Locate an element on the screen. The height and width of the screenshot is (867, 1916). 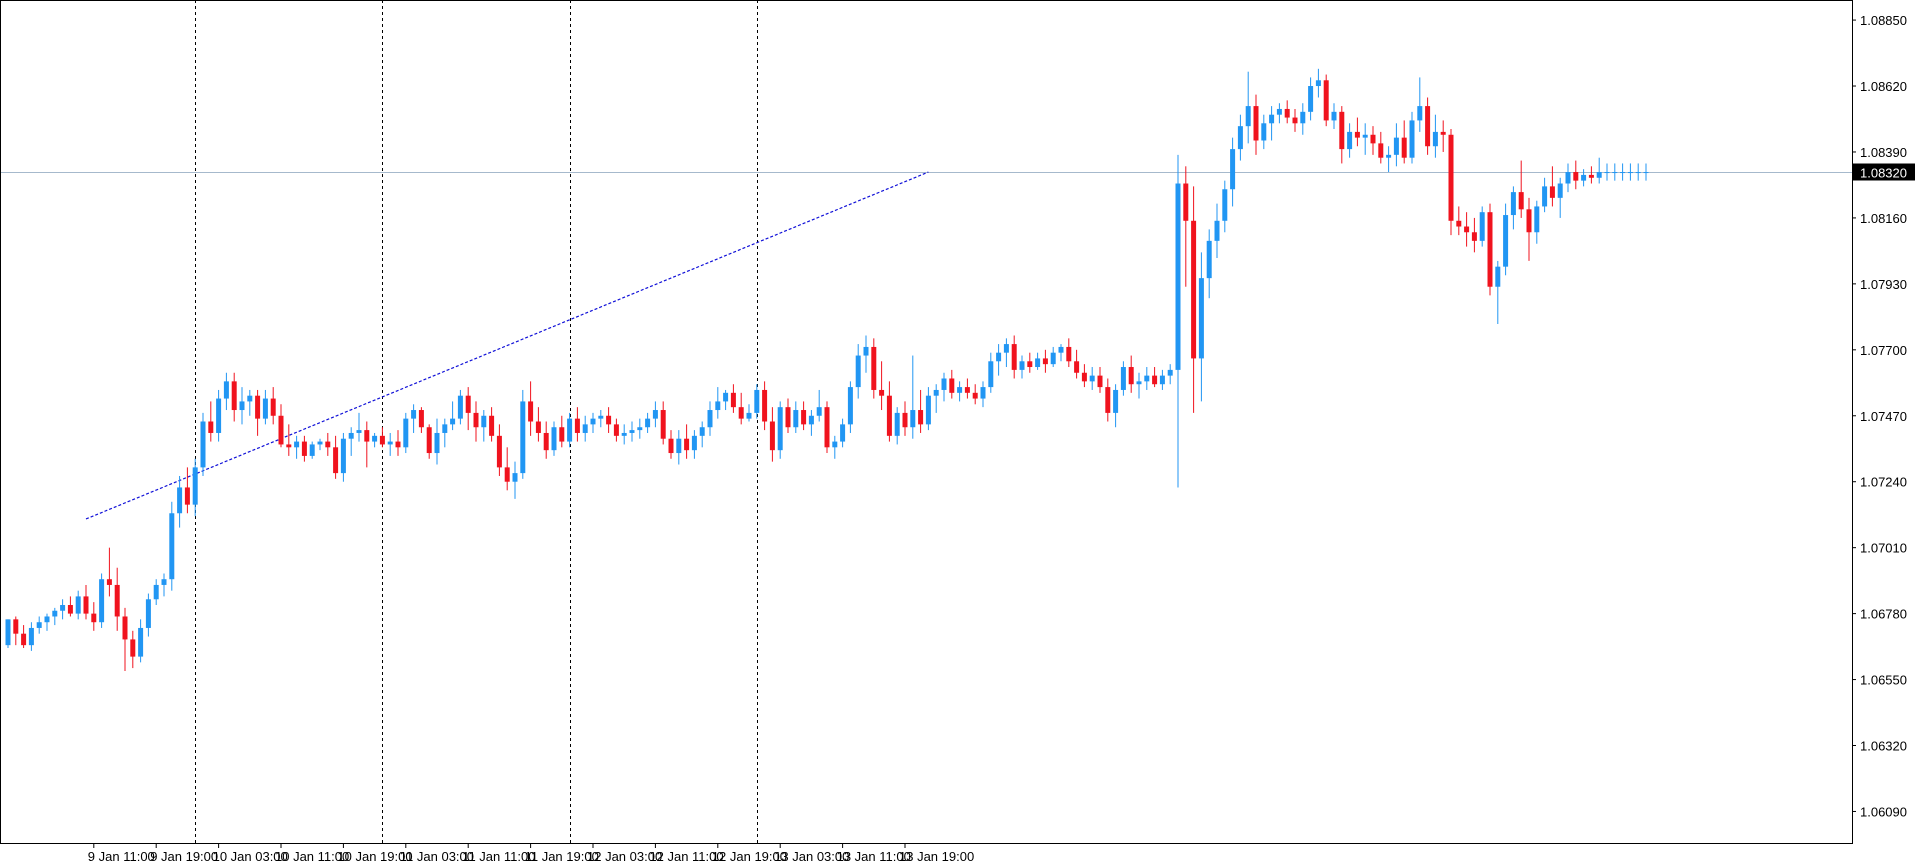
current-price-badge-label: 1.08320 is located at coordinates (1883, 173).